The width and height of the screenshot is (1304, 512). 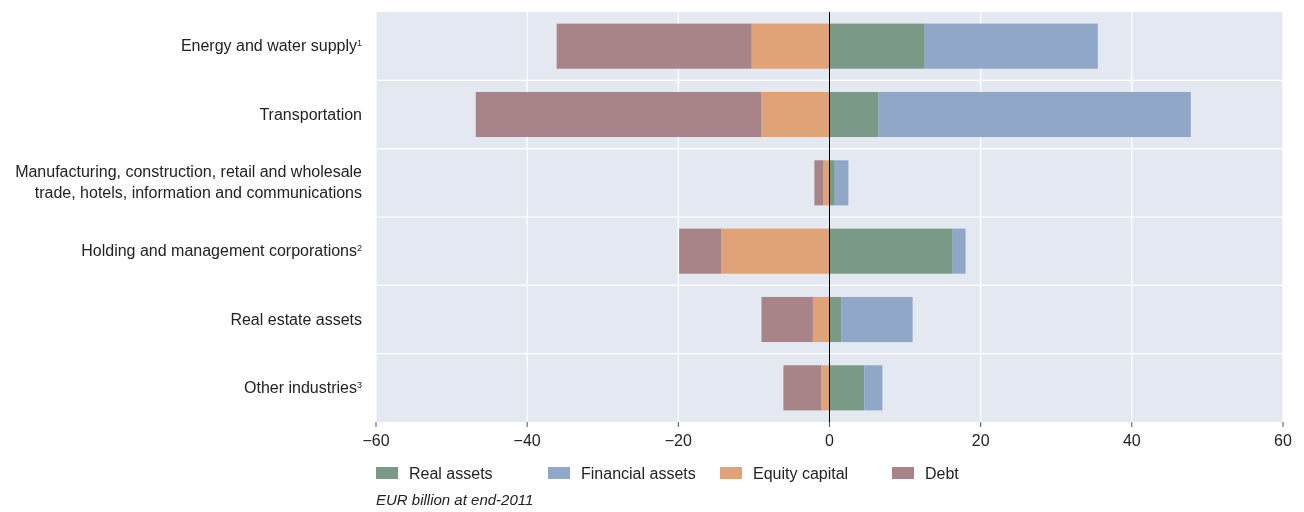 What do you see at coordinates (980, 440) in the screenshot?
I see `x-tick-label: 20` at bounding box center [980, 440].